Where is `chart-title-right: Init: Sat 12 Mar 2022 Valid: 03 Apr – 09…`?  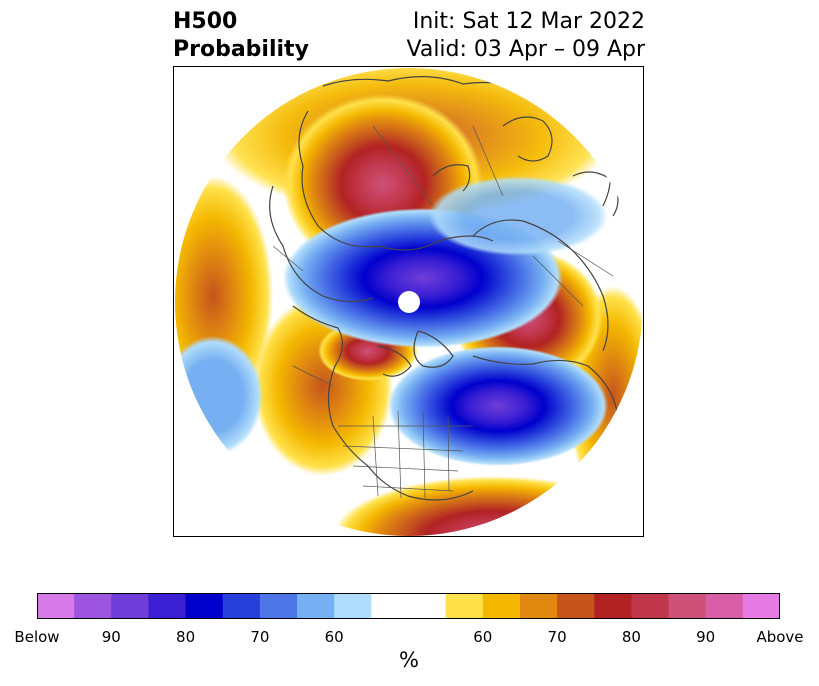
chart-title-right: Init: Sat 12 Mar 2022 Valid: 03 Apr – 09… is located at coordinates (526, 36).